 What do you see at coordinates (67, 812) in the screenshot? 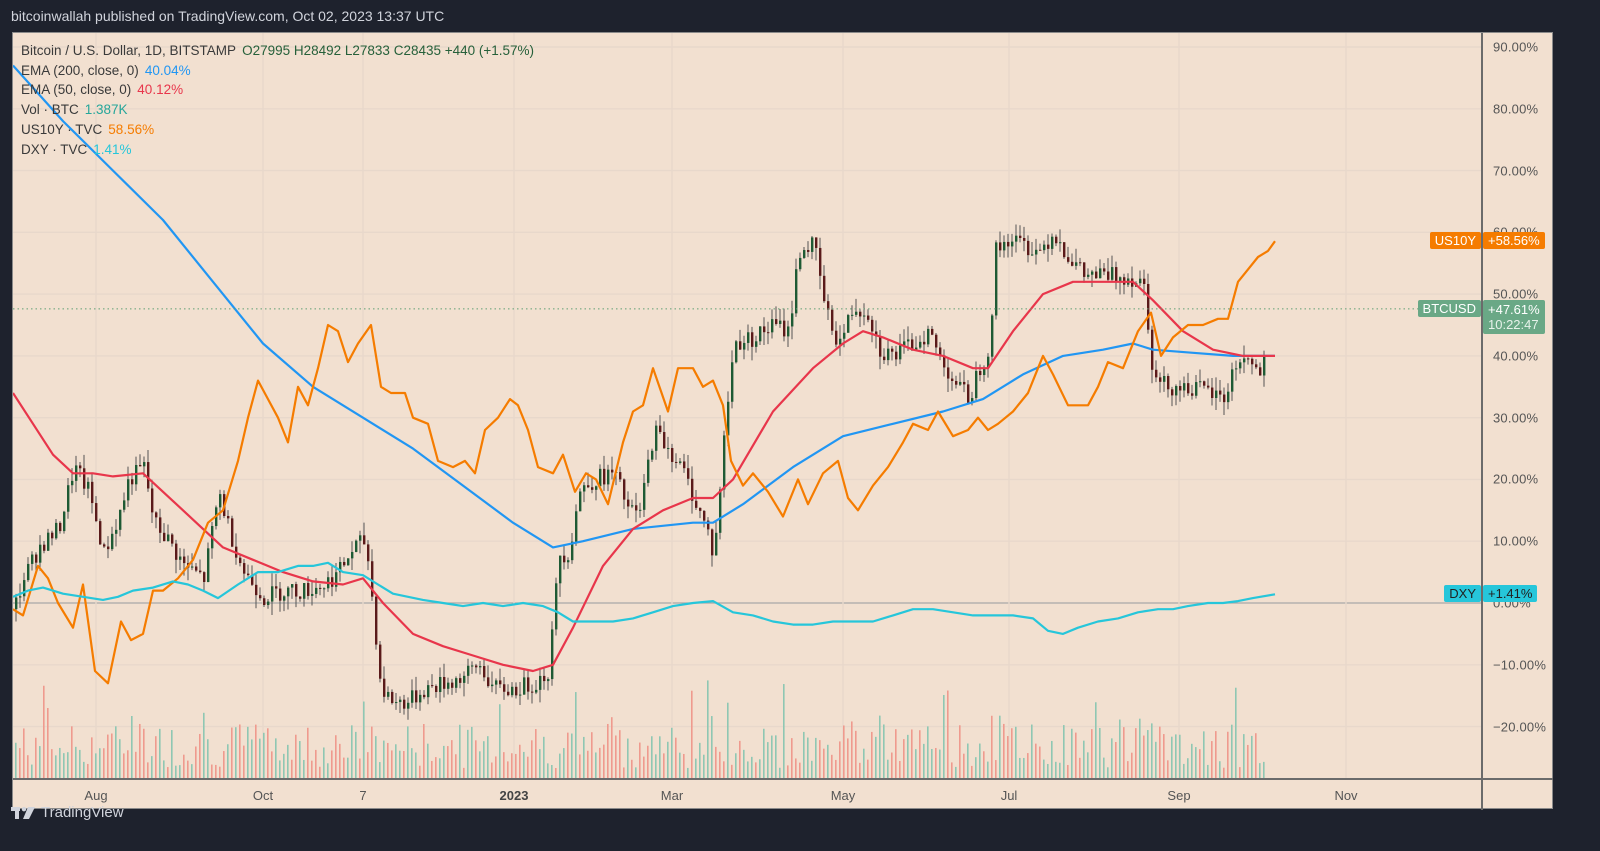
I see `footer-brand: TradingView` at bounding box center [67, 812].